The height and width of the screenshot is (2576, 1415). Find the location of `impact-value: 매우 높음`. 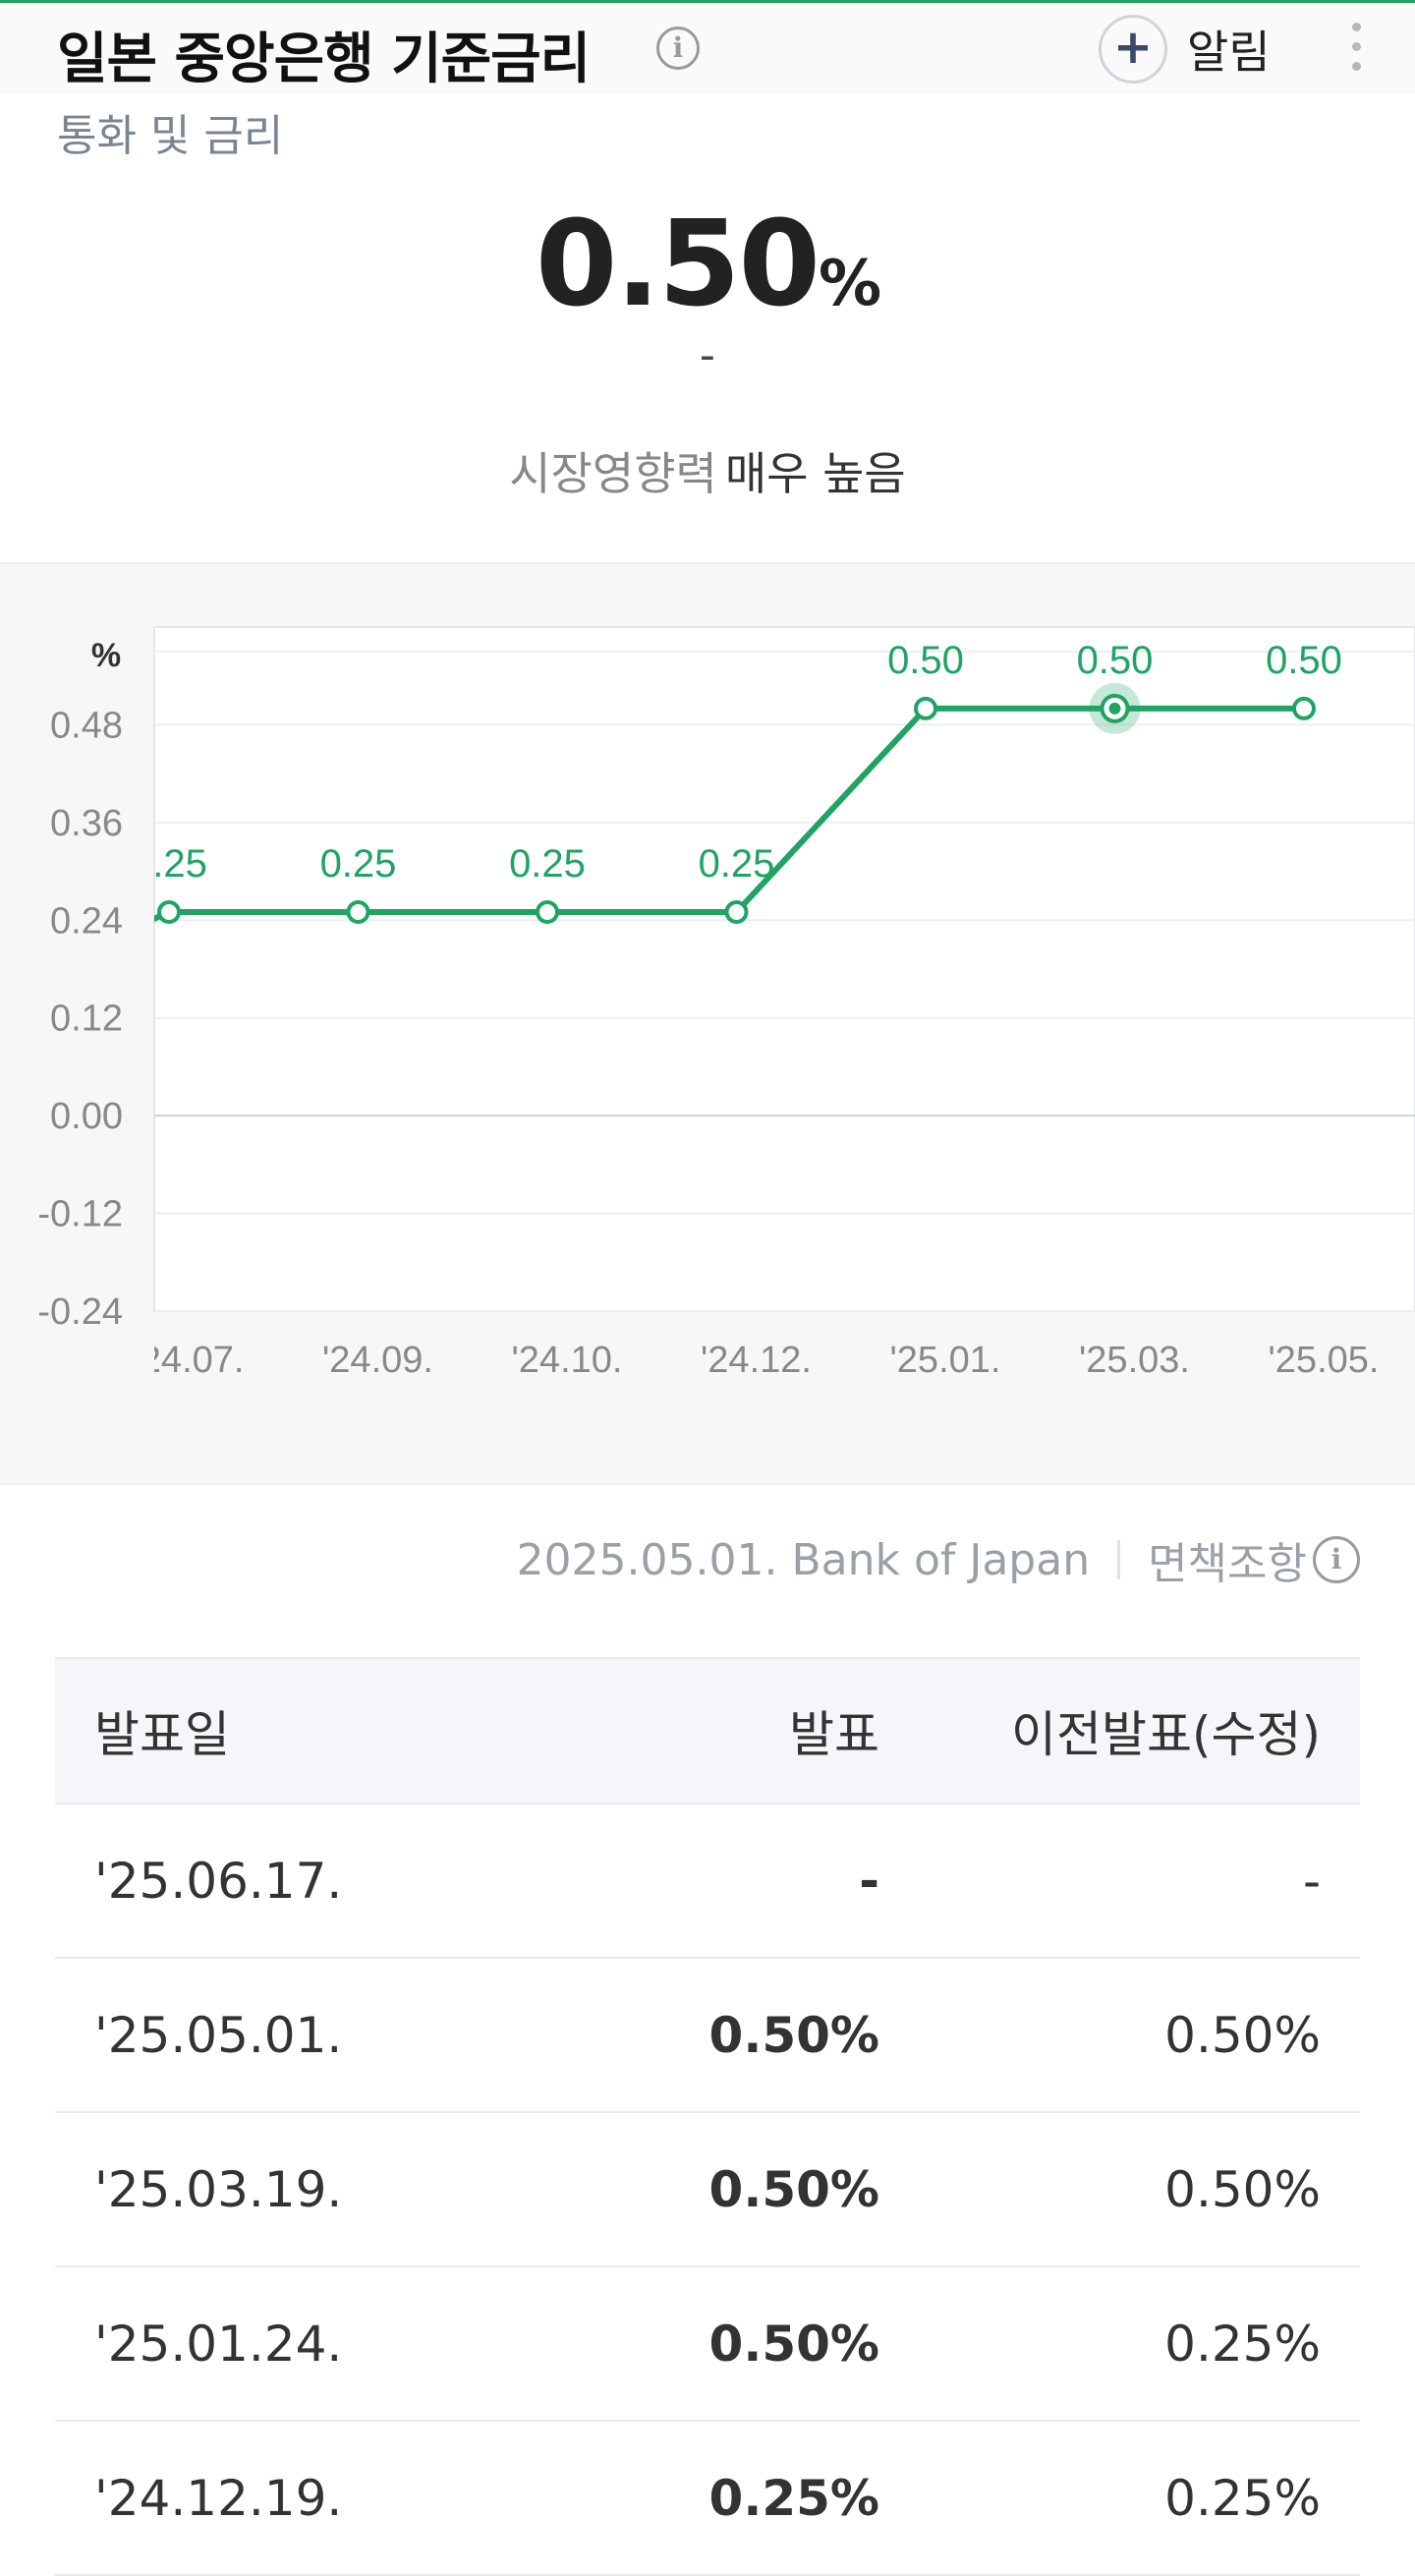

impact-value: 매우 높음 is located at coordinates (815, 474).